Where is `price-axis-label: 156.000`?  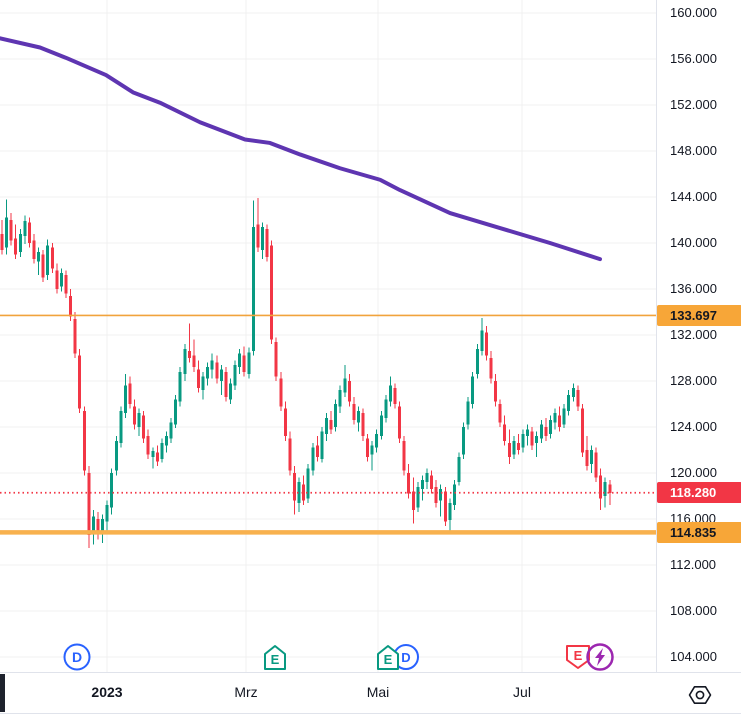 price-axis-label: 156.000 is located at coordinates (693, 58).